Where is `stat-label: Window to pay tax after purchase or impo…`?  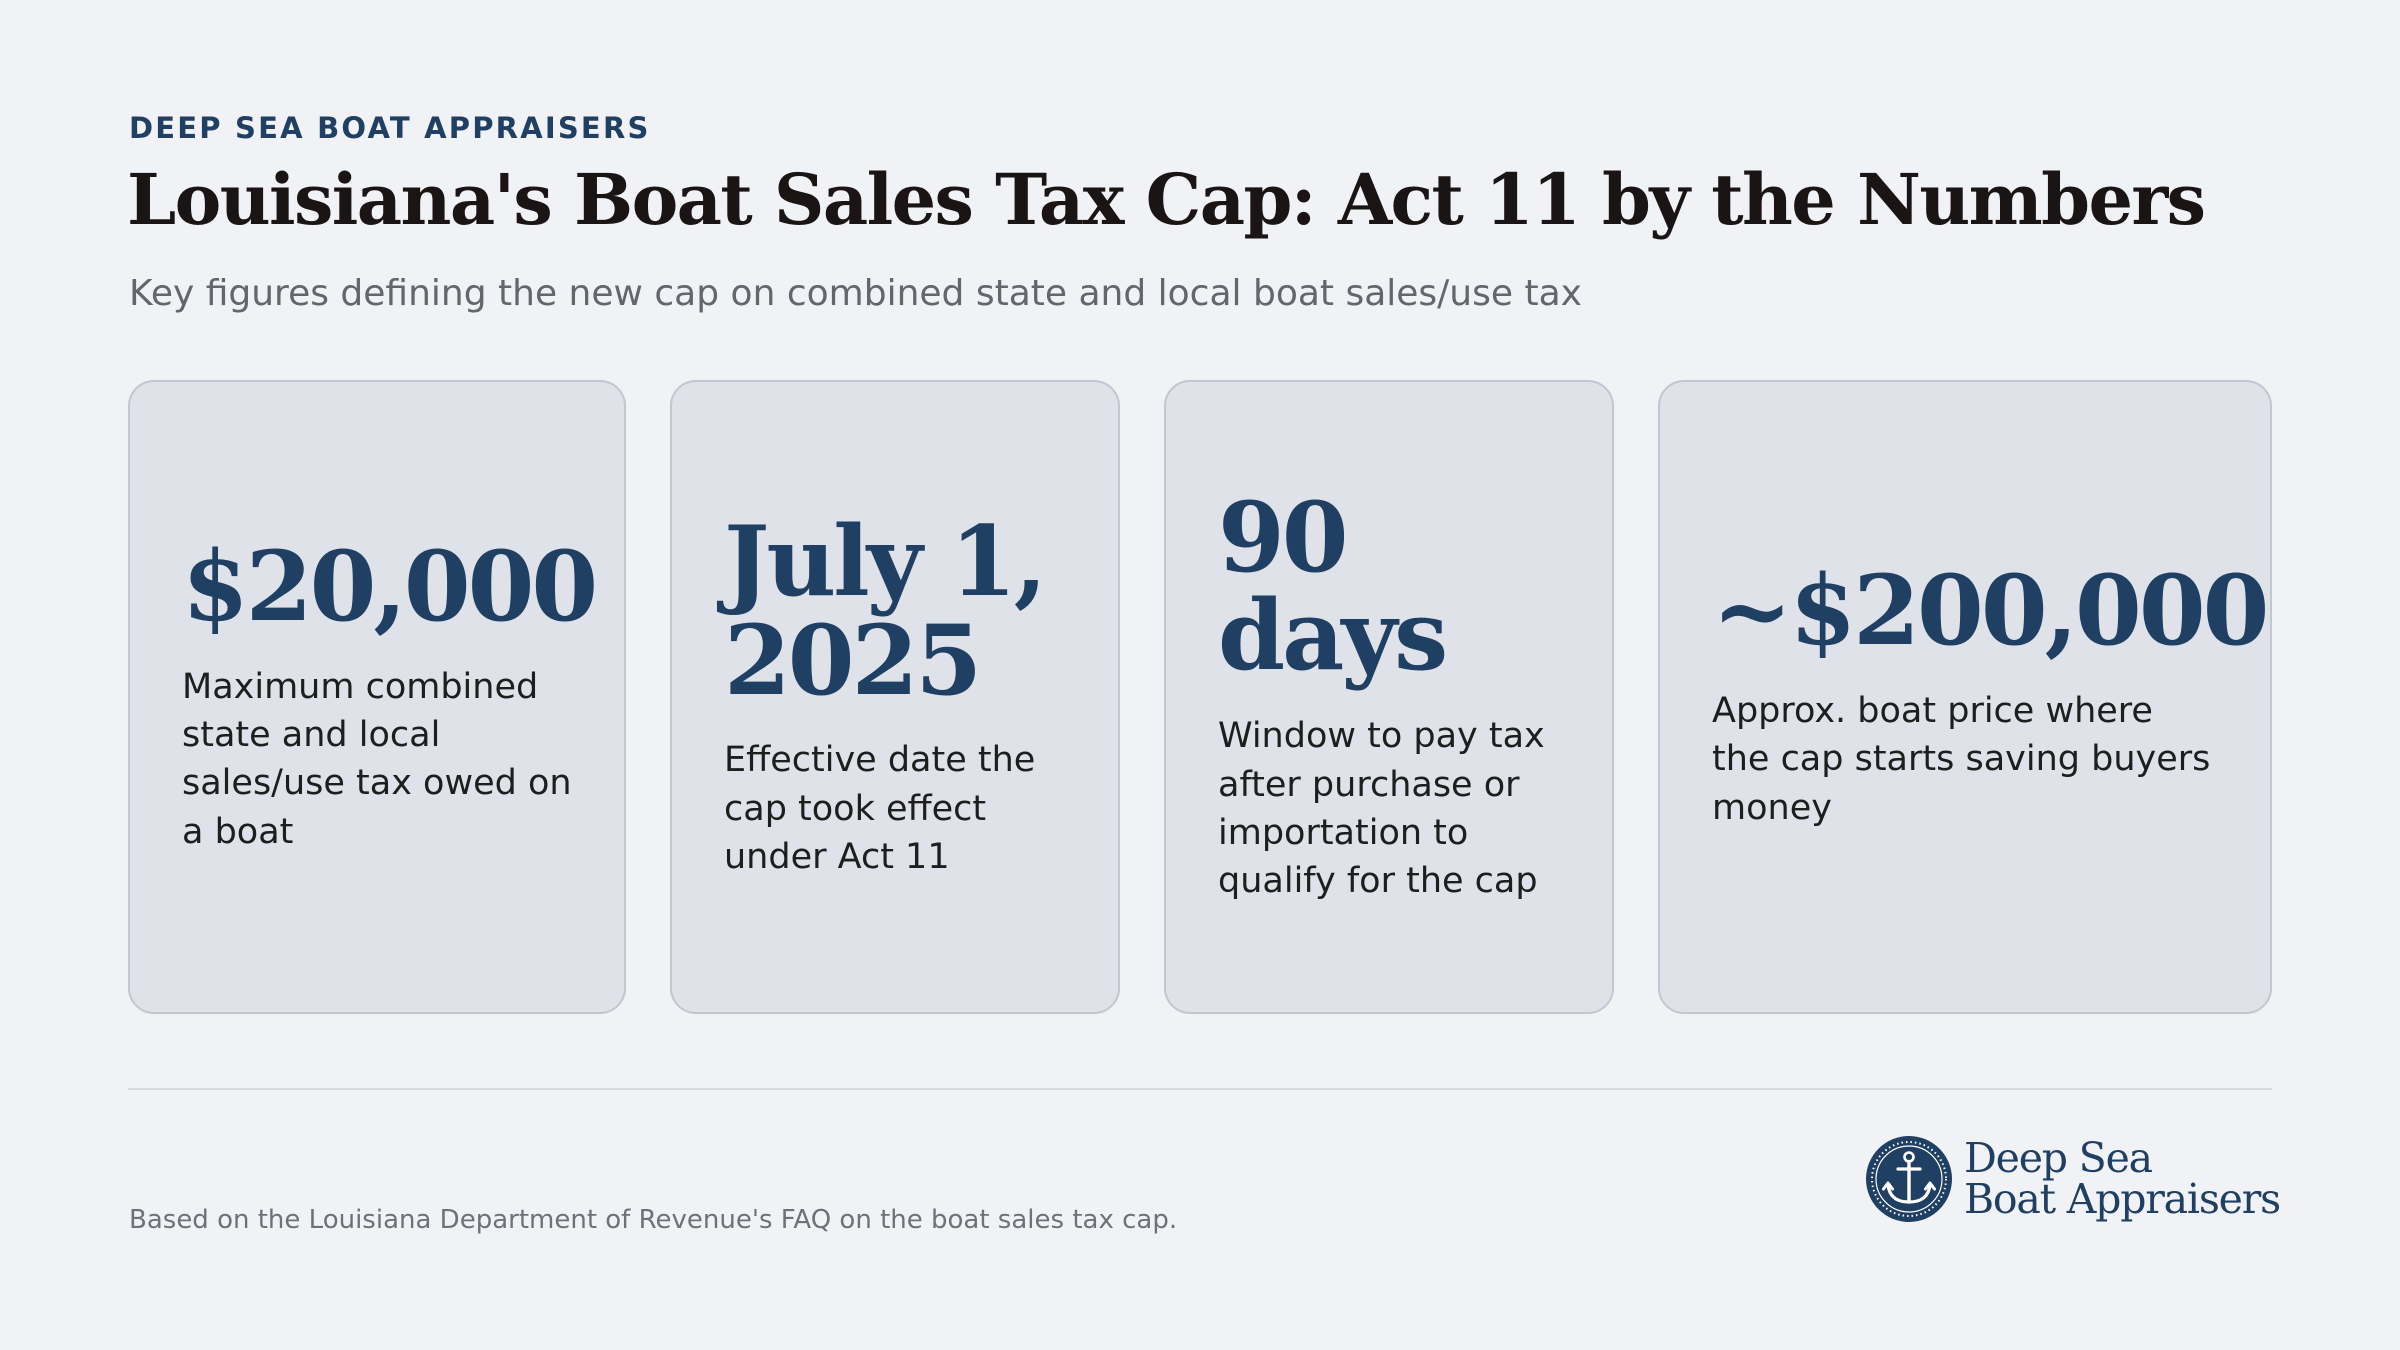 stat-label: Window to pay tax after purchase or impo… is located at coordinates (1381, 809).